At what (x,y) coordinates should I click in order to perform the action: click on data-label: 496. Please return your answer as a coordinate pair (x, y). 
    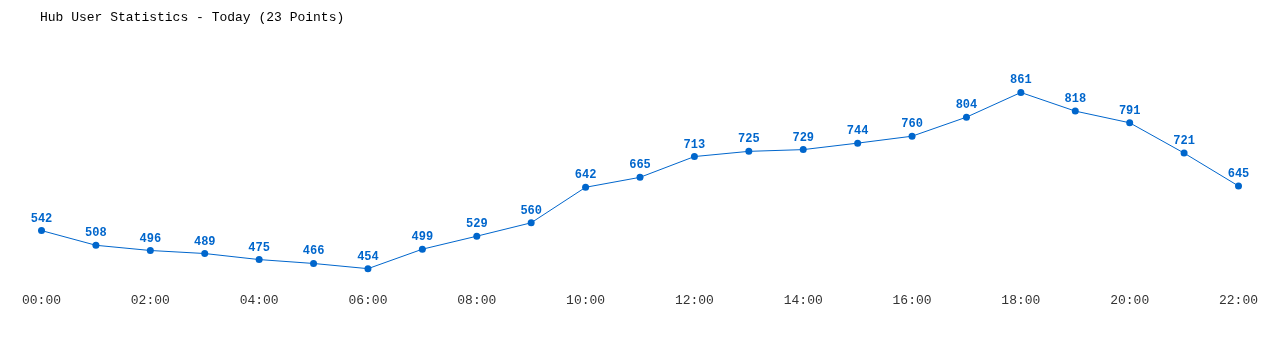
    Looking at the image, I should click on (150, 238).